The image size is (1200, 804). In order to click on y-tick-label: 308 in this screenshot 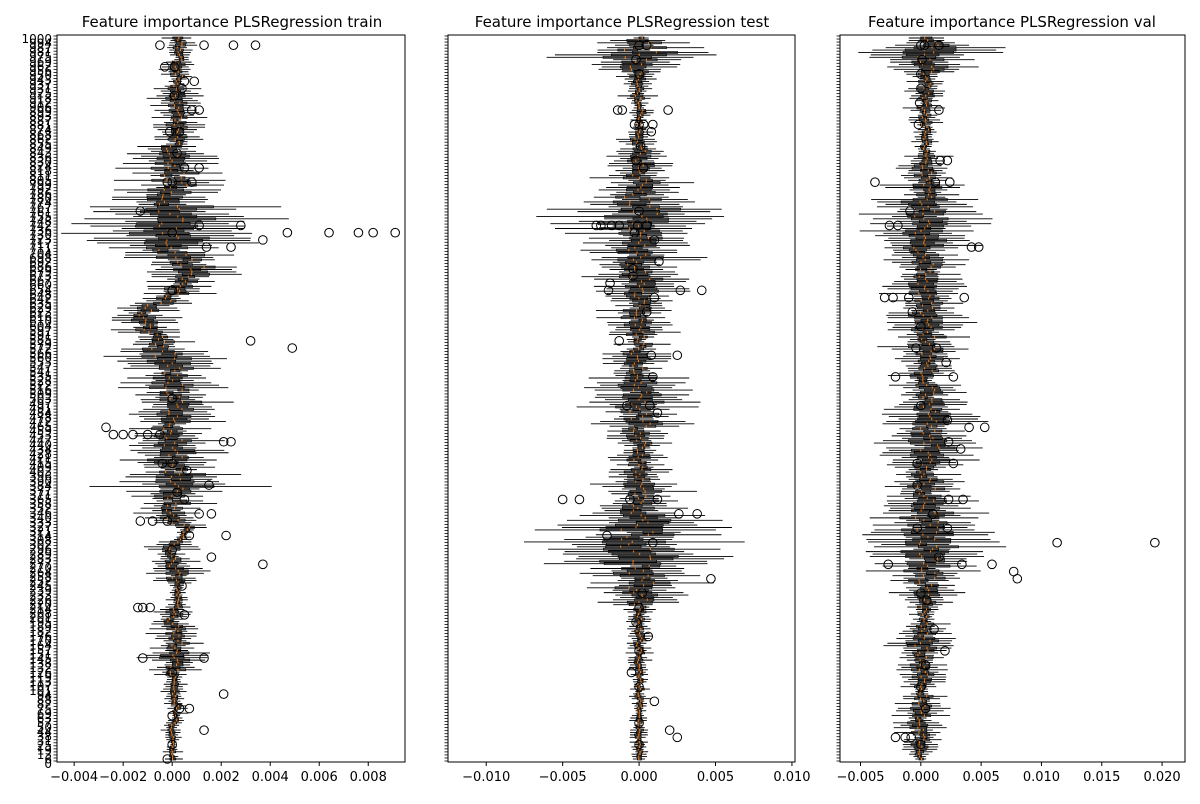, I will do `click(40, 541)`.